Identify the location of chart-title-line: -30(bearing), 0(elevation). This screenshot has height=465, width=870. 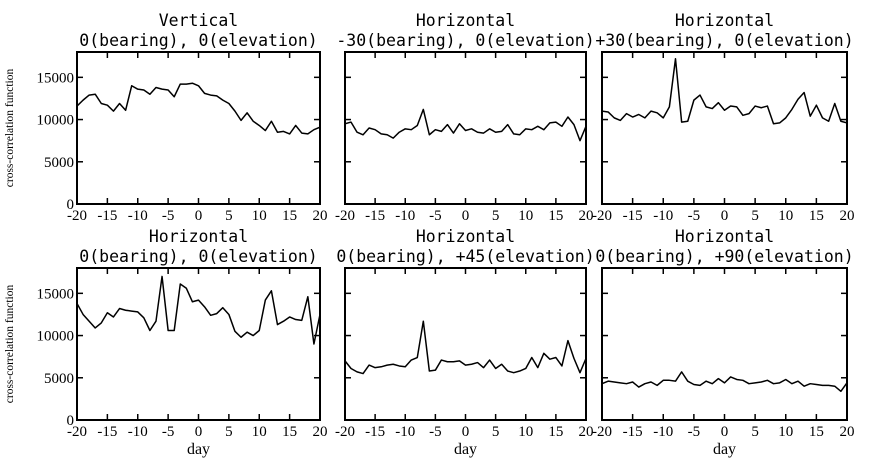
(465, 40).